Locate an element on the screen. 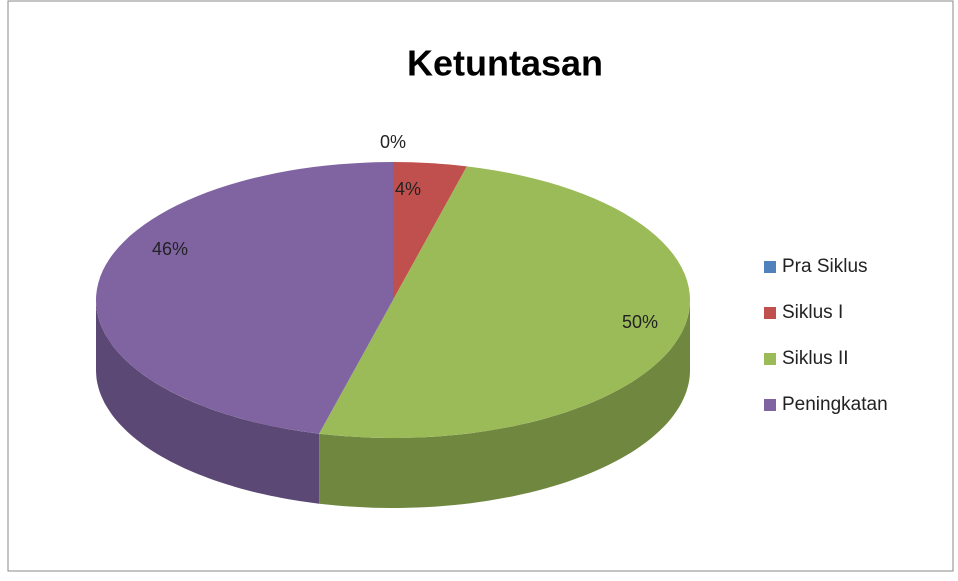 The height and width of the screenshot is (581, 958). data-label: 50% is located at coordinates (640, 322).